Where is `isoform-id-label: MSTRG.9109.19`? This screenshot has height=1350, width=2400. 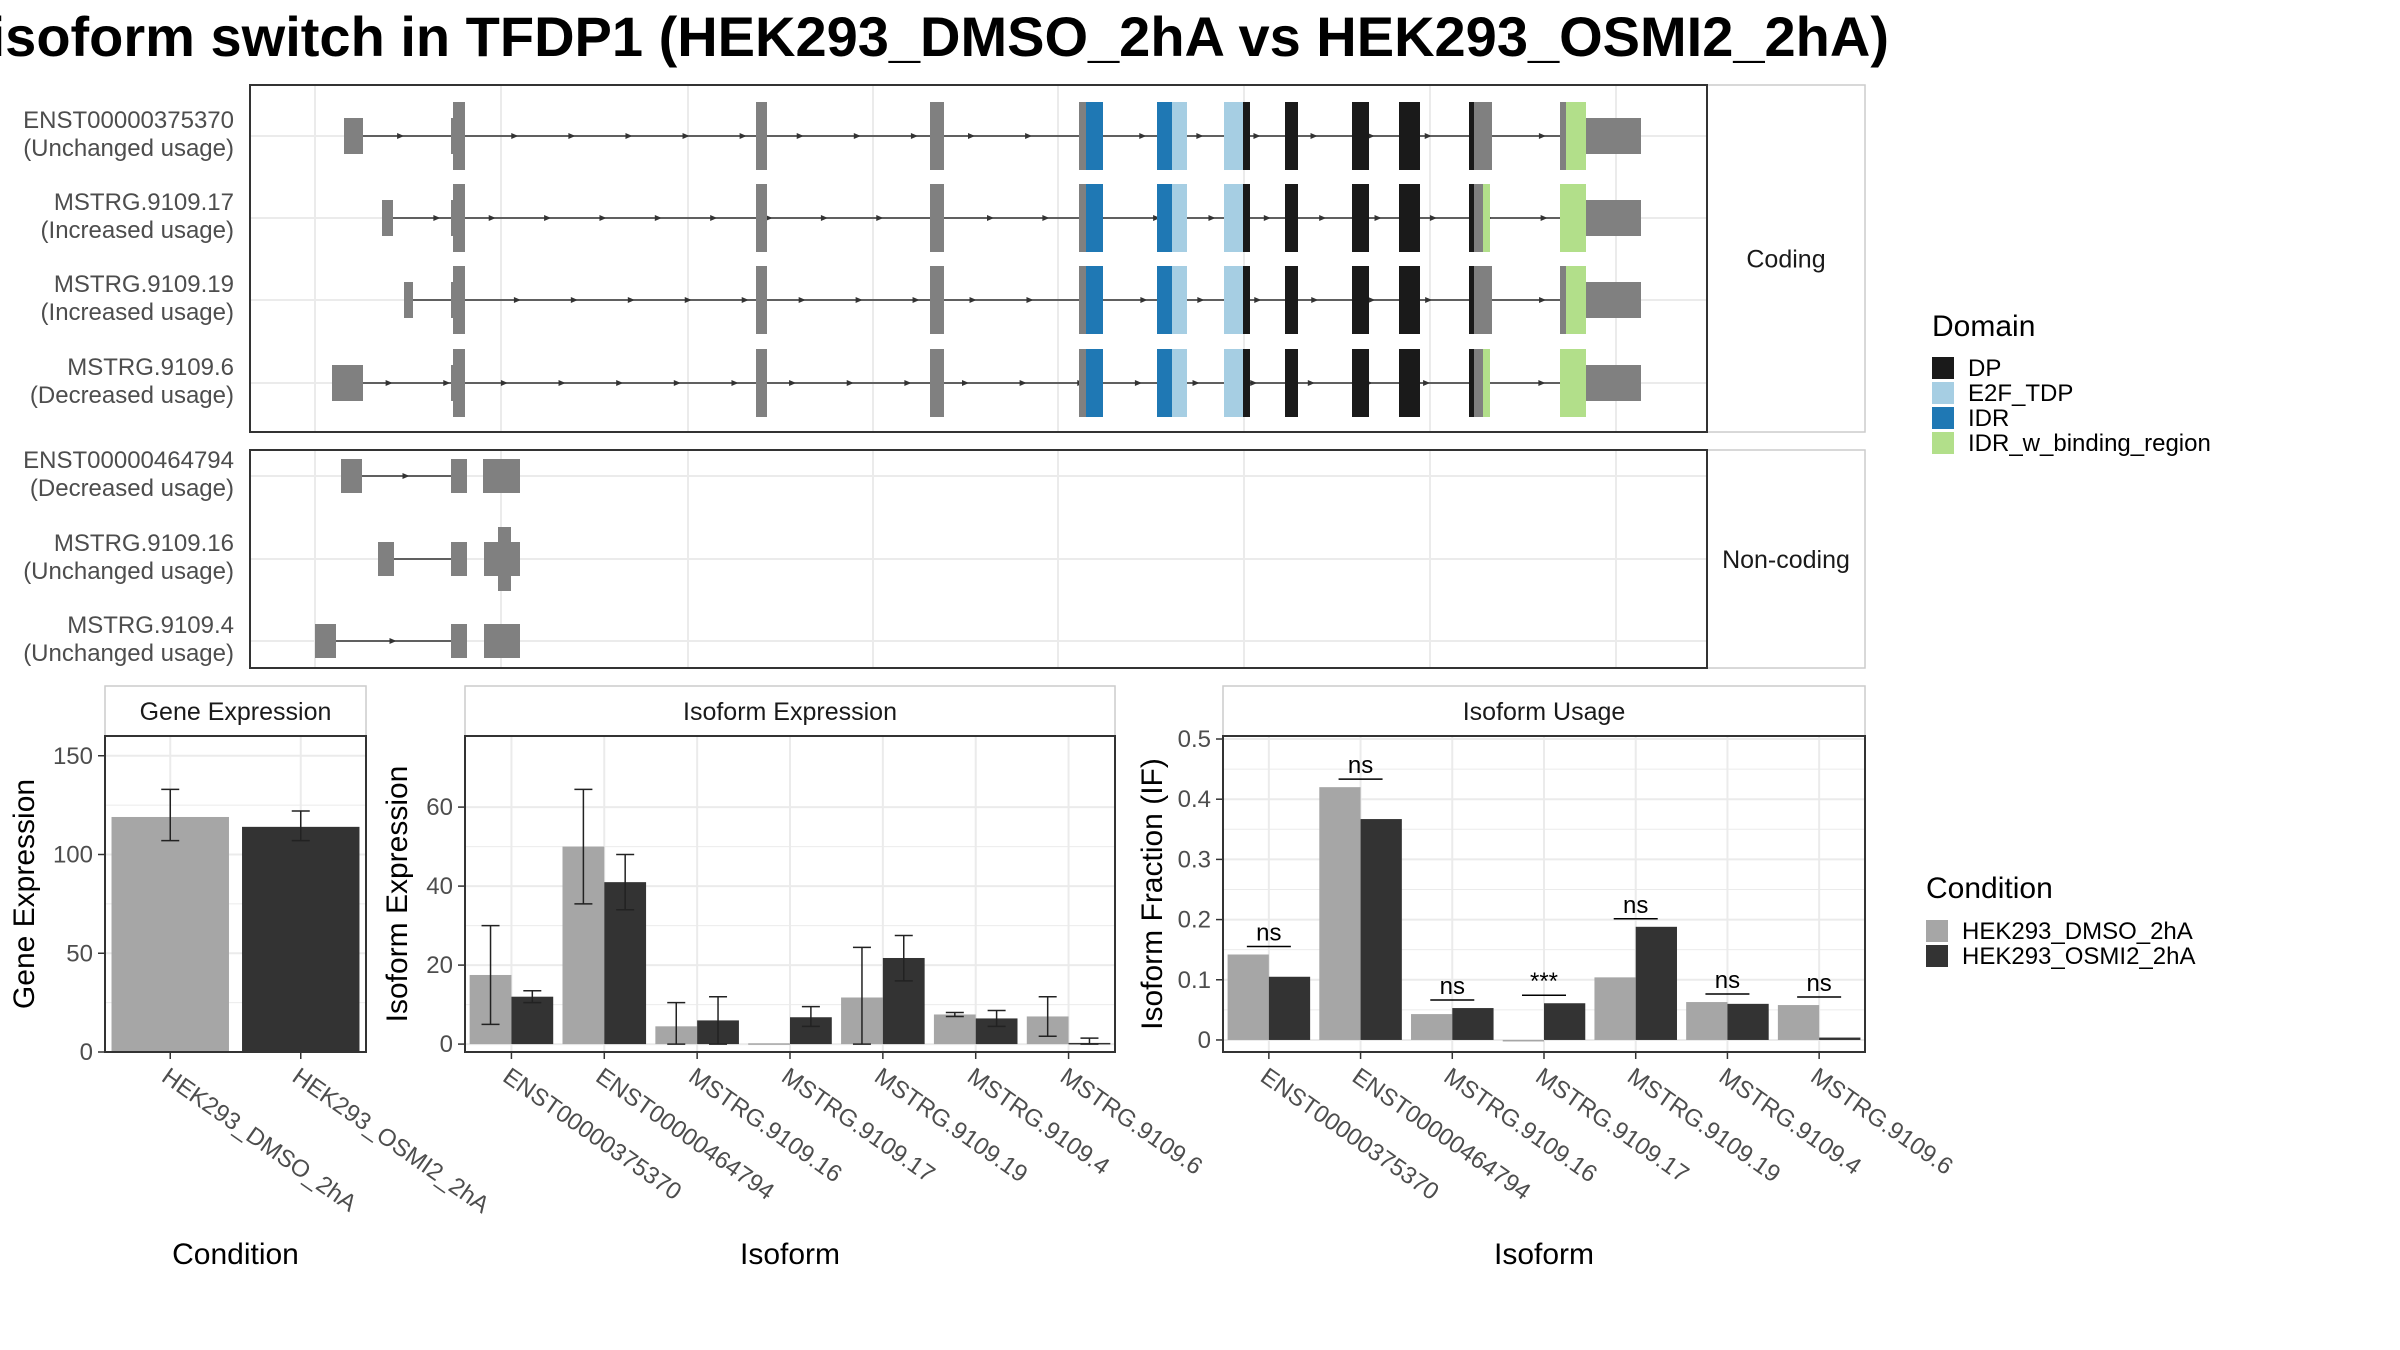
isoform-id-label: MSTRG.9109.19 is located at coordinates (144, 284).